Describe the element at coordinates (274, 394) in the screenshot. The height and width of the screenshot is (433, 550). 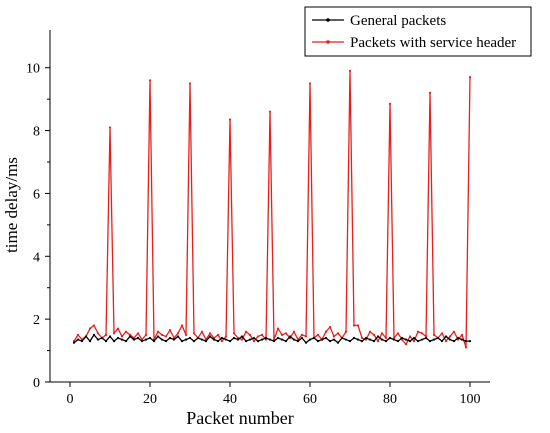
I see `x-ticks: 0 20 40 60 80 100` at that location.